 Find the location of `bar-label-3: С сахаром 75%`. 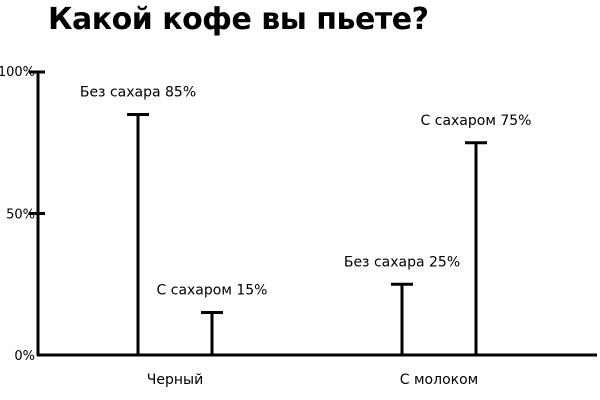

bar-label-3: С сахаром 75% is located at coordinates (476, 121).